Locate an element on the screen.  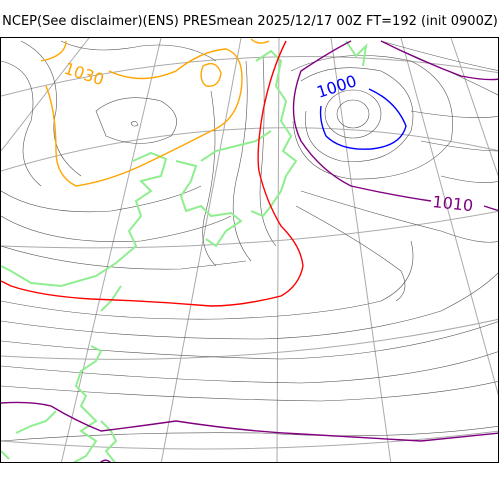
label-1030: 1030 is located at coordinates (84, 74).